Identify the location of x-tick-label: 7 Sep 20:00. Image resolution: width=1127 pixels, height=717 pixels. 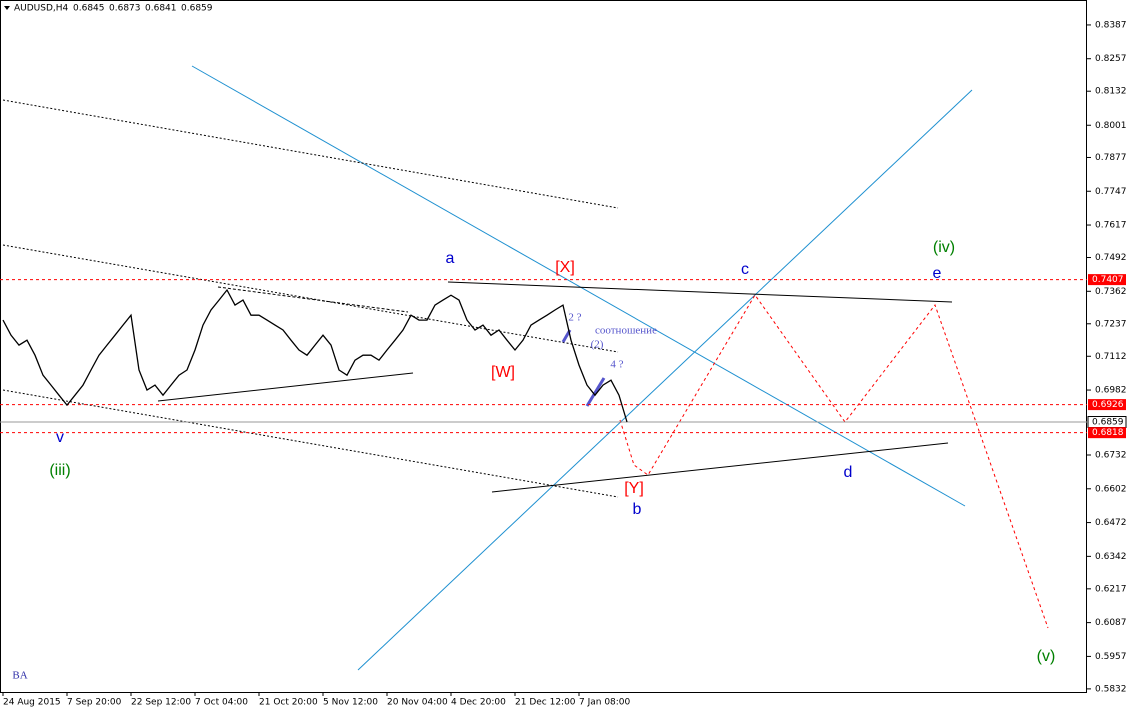
(94, 703).